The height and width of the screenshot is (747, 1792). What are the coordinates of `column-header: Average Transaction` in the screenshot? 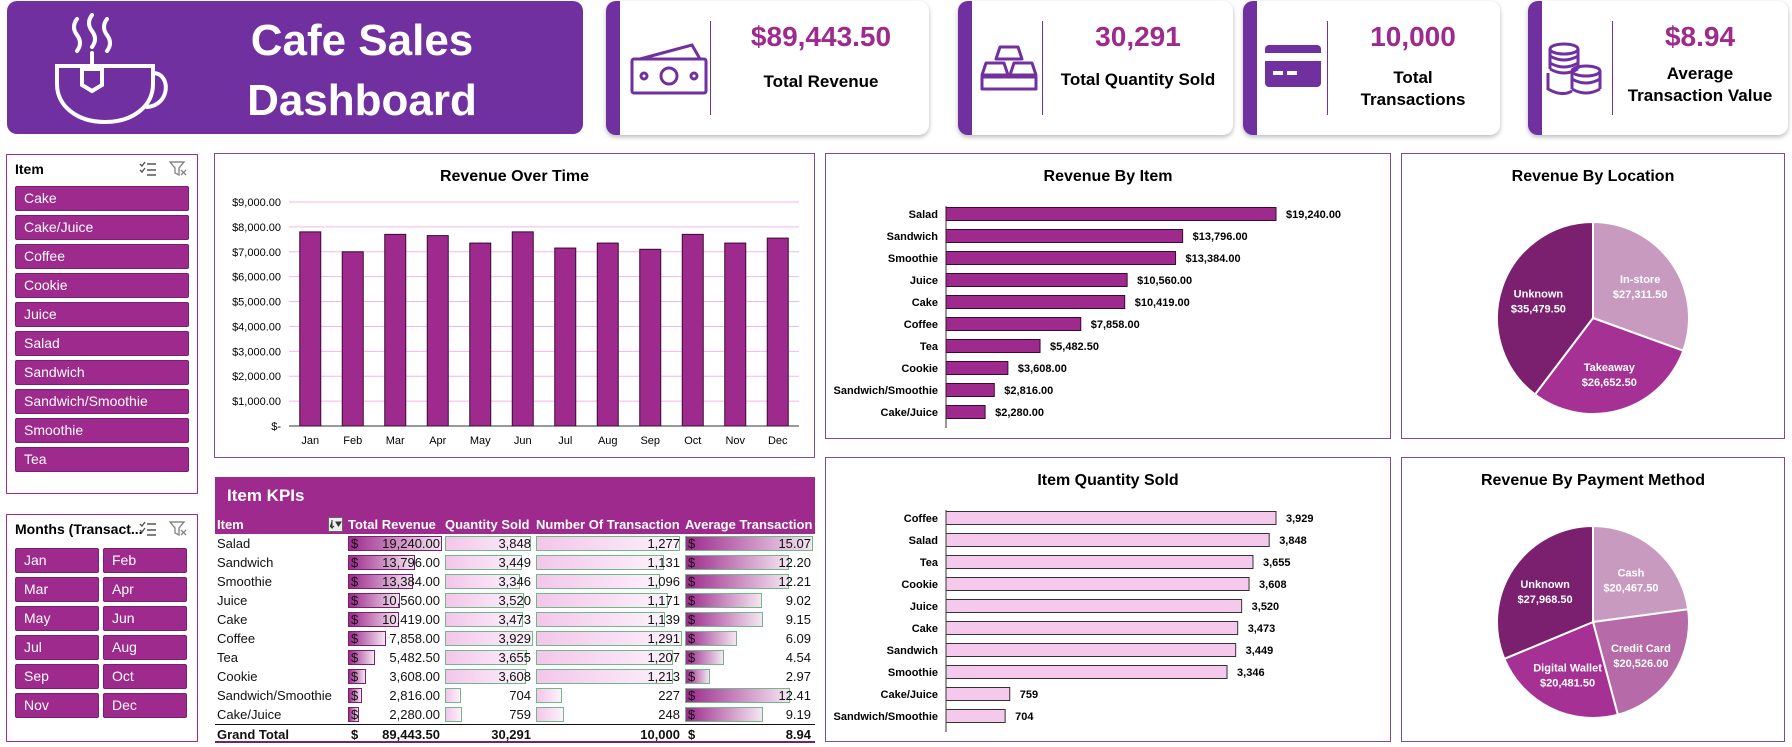 It's located at (749, 524).